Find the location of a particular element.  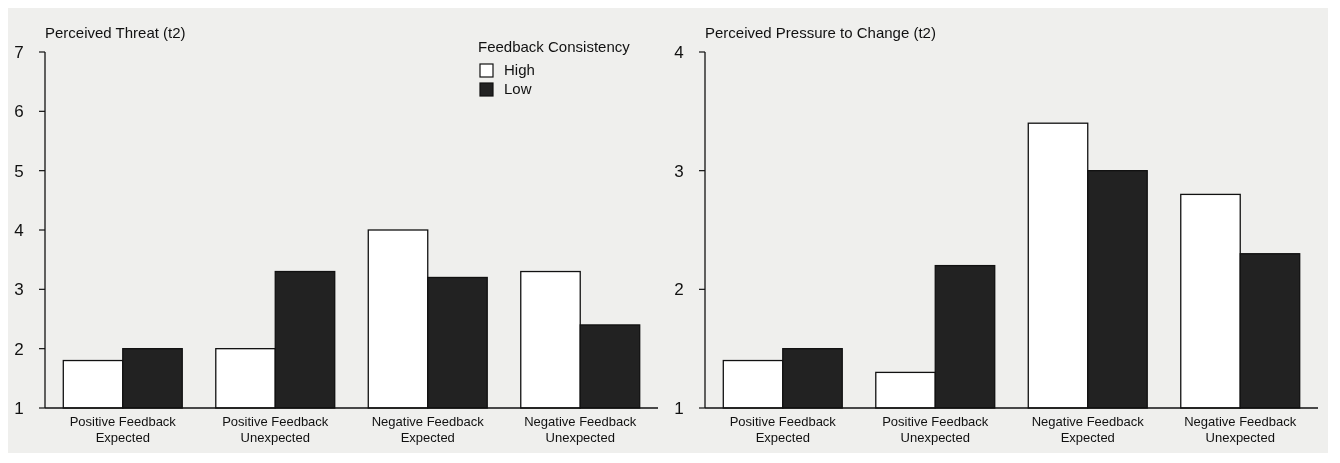

chart-title: Perceived Threat (t2) is located at coordinates (115, 32).